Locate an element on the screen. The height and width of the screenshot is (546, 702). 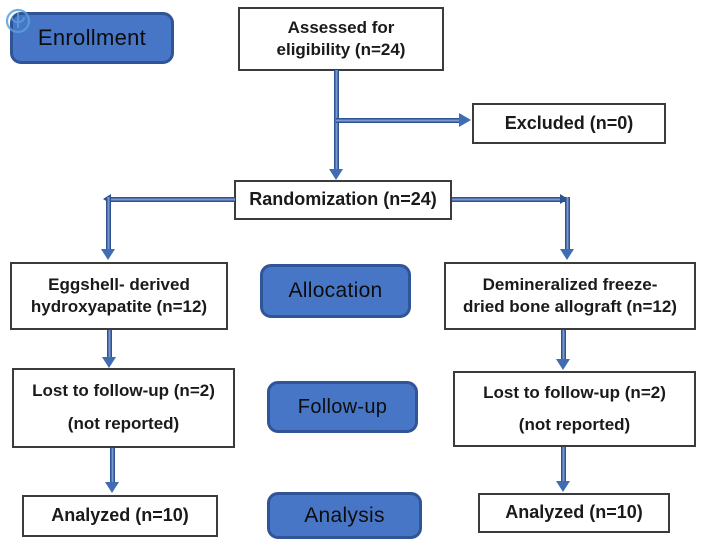
stage-follow-up: Follow-up is located at coordinates (342, 407).